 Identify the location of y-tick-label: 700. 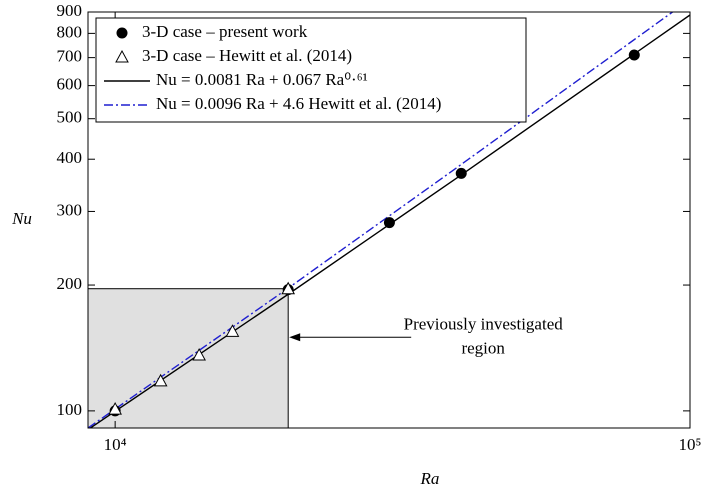
(70, 56).